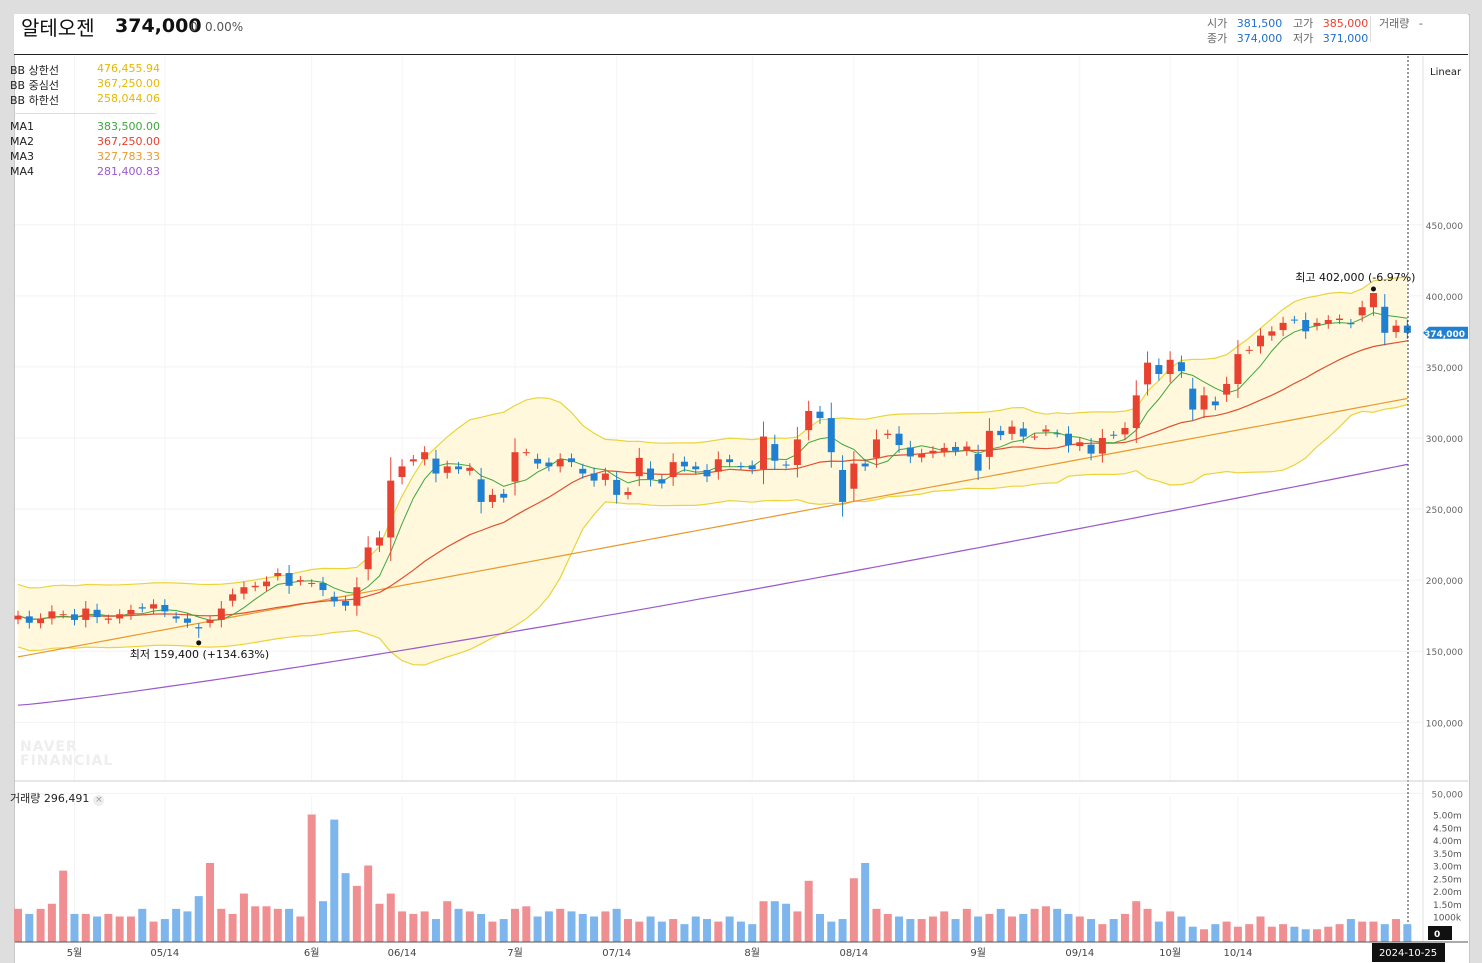 This screenshot has height=963, width=1482. I want to click on price-tick-label-5: 300,000, so click(1444, 440).